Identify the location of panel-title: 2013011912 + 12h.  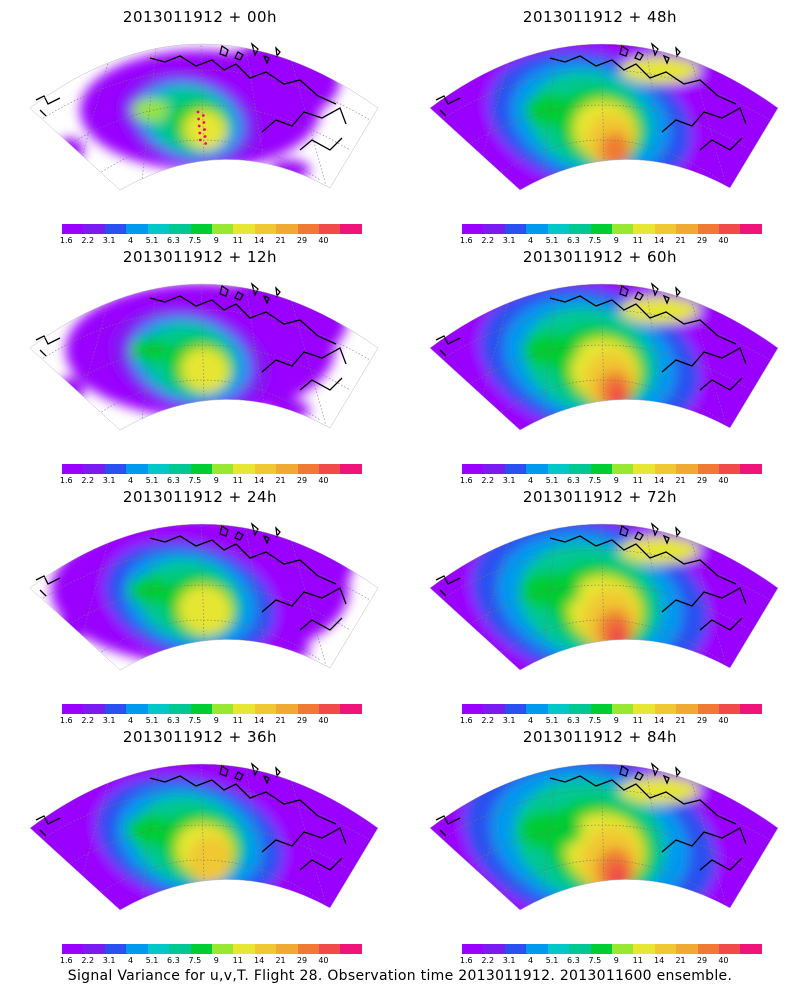
(200, 257).